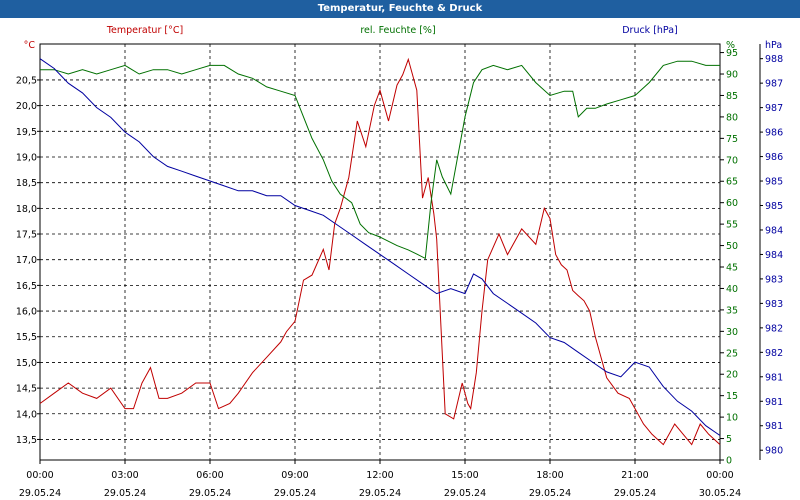 Image resolution: width=800 pixels, height=500 pixels. Describe the element at coordinates (732, 310) in the screenshot. I see `humidity-tick-label: 35` at that location.